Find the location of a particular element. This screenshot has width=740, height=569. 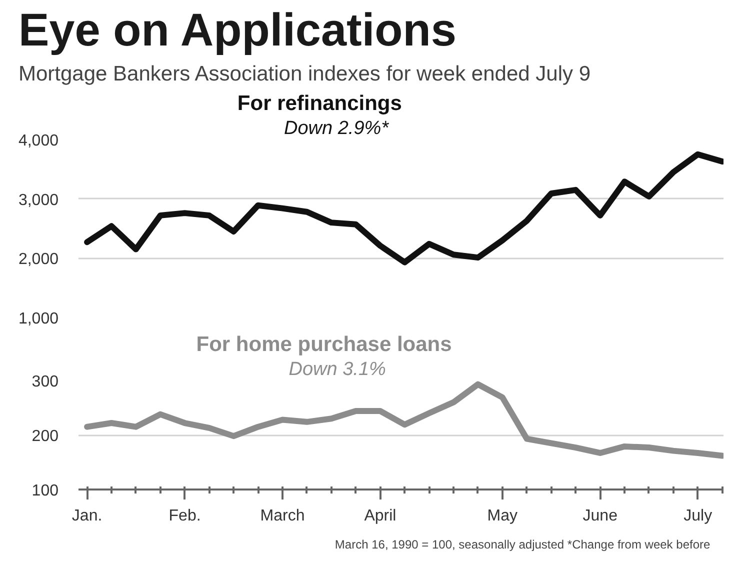

y-tick-label: 100 is located at coordinates (45, 491).